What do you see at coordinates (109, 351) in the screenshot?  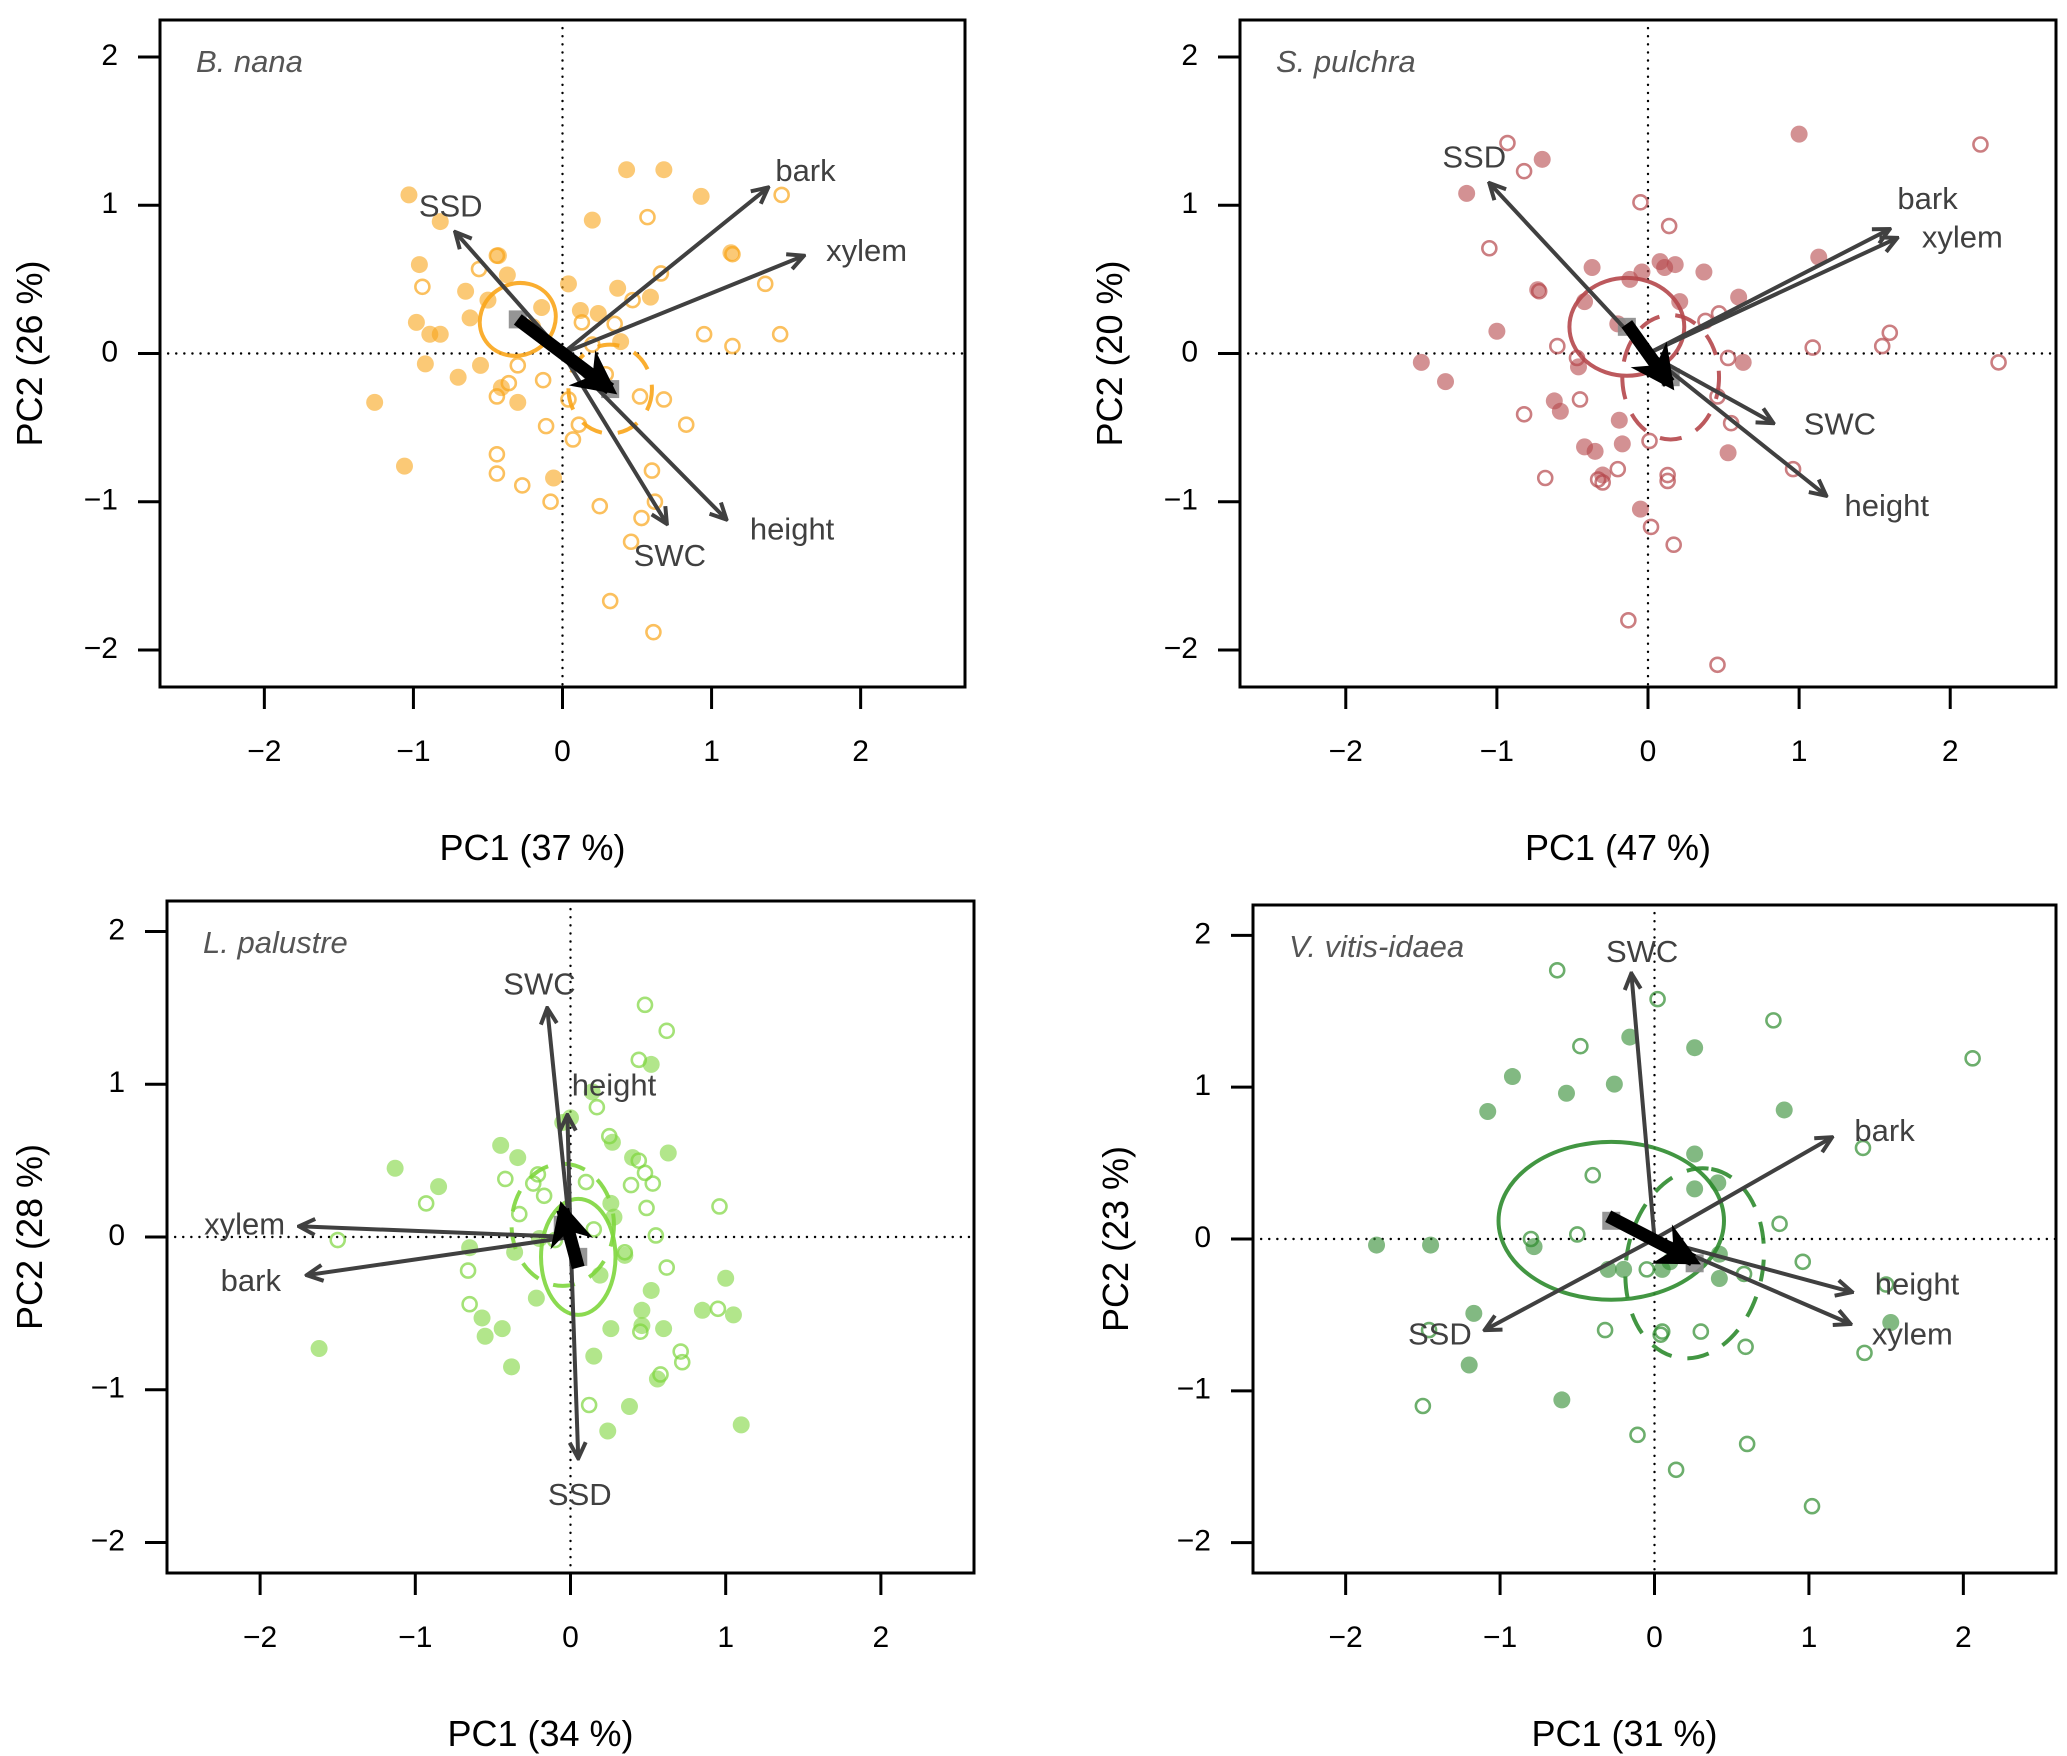 I see `y-tick-label: 0` at bounding box center [109, 351].